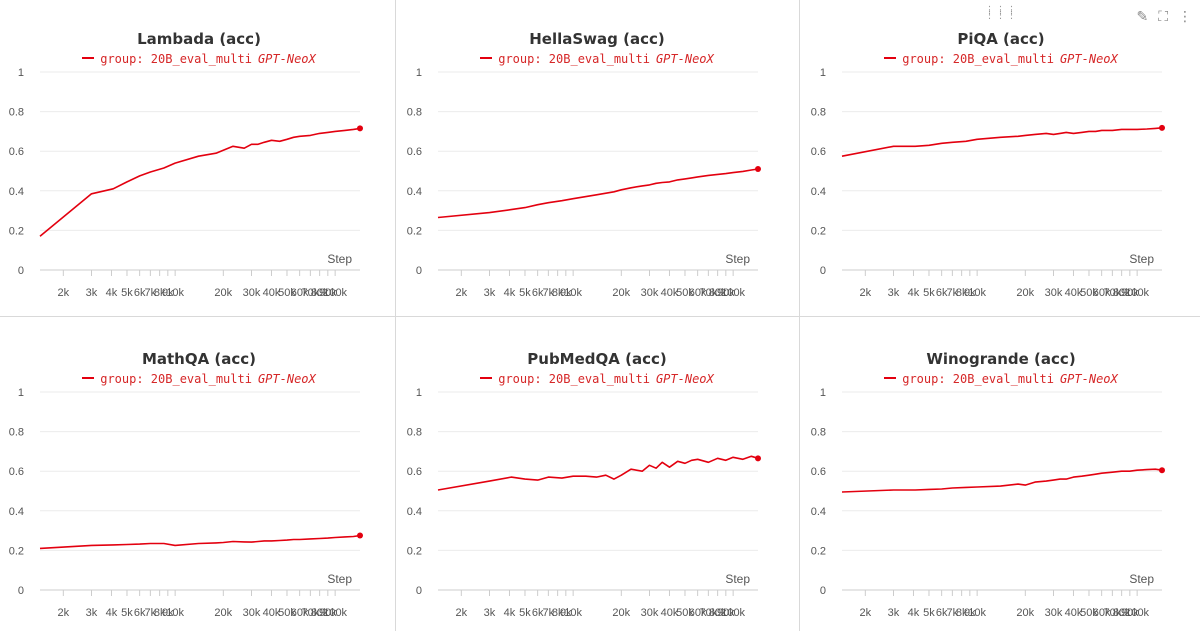 Image resolution: width=1200 pixels, height=638 pixels. What do you see at coordinates (1185, 16) in the screenshot?
I see `more-vertical-icon: ⋮` at bounding box center [1185, 16].